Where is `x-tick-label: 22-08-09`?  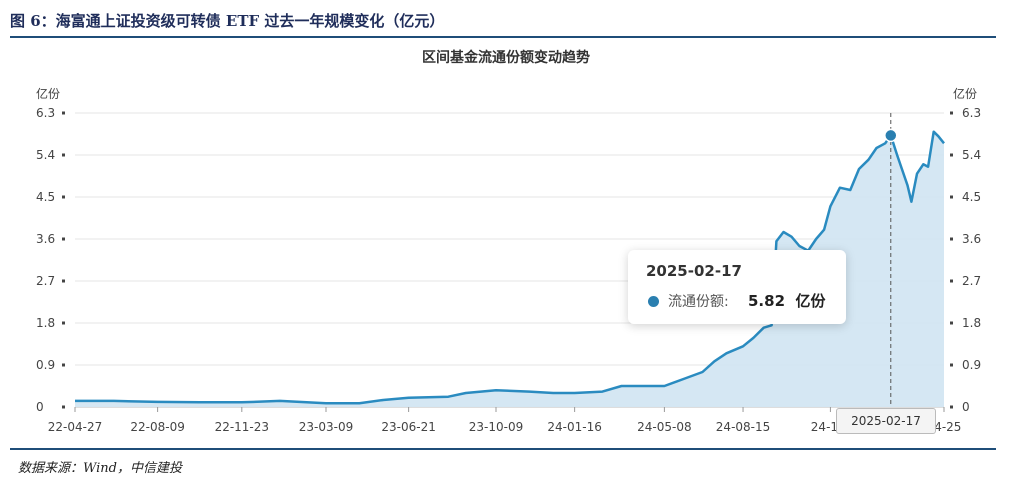
x-tick-label: 22-08-09 is located at coordinates (157, 427).